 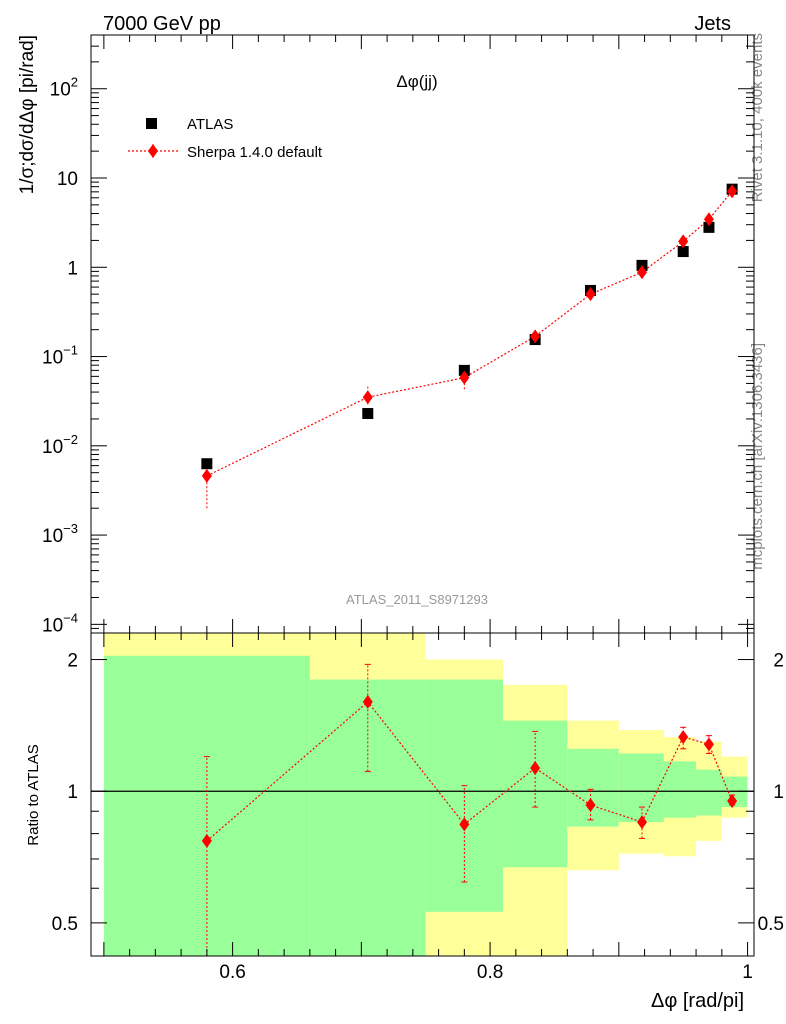 What do you see at coordinates (747, 972) in the screenshot?
I see `x-tick-label: 1` at bounding box center [747, 972].